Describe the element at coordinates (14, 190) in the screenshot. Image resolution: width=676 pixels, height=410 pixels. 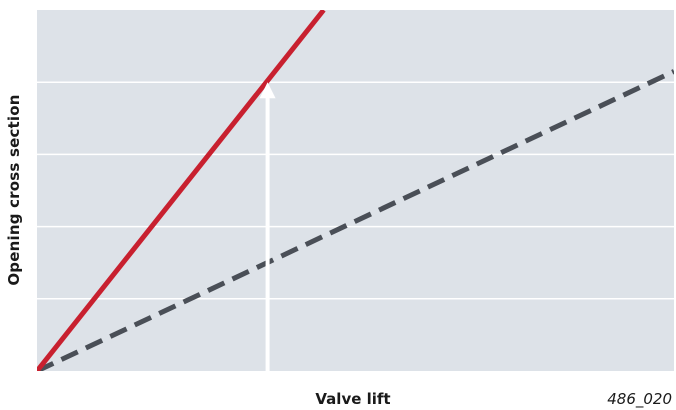
I see `y-axis-label: Opening cross section` at that location.